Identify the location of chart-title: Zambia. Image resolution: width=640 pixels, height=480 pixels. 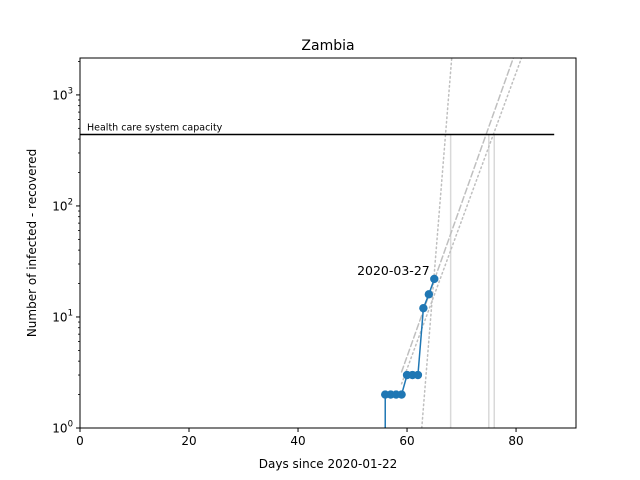
(327, 46).